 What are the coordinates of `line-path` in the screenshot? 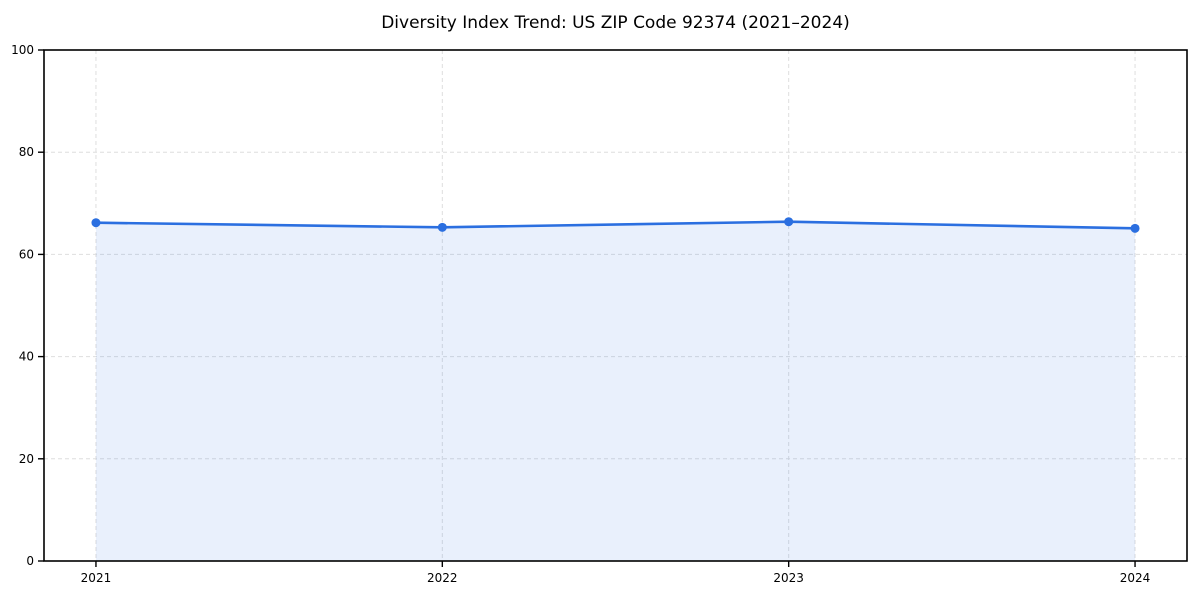 It's located at (615, 225).